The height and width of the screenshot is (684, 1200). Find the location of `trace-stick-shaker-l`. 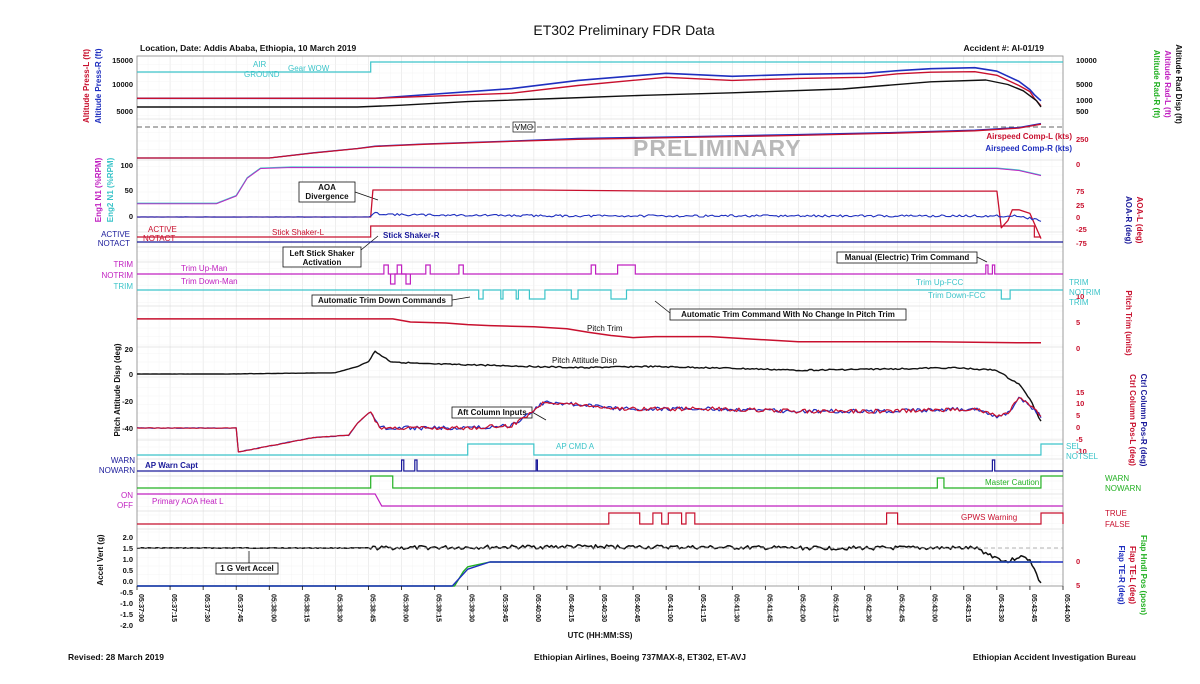

trace-stick-shaker-l is located at coordinates (589, 231).